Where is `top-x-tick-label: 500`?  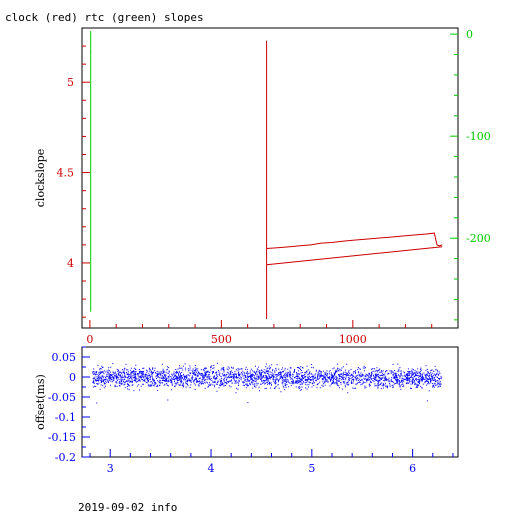
top-x-tick-label: 500 is located at coordinates (221, 339).